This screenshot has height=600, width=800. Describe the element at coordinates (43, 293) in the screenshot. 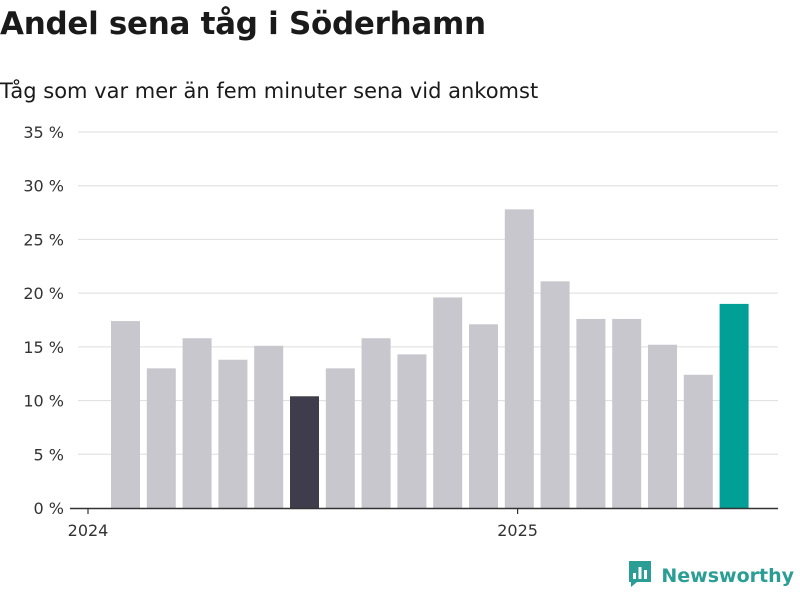

I see `y-tick-label: 20 %` at that location.